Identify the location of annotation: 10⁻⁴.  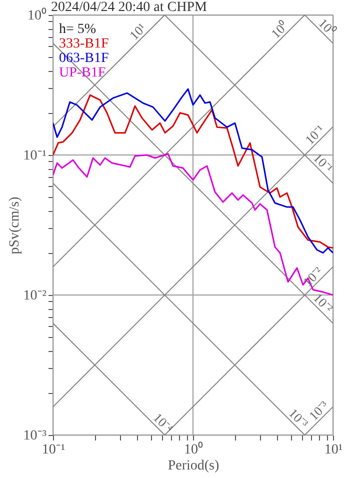
(163, 423).